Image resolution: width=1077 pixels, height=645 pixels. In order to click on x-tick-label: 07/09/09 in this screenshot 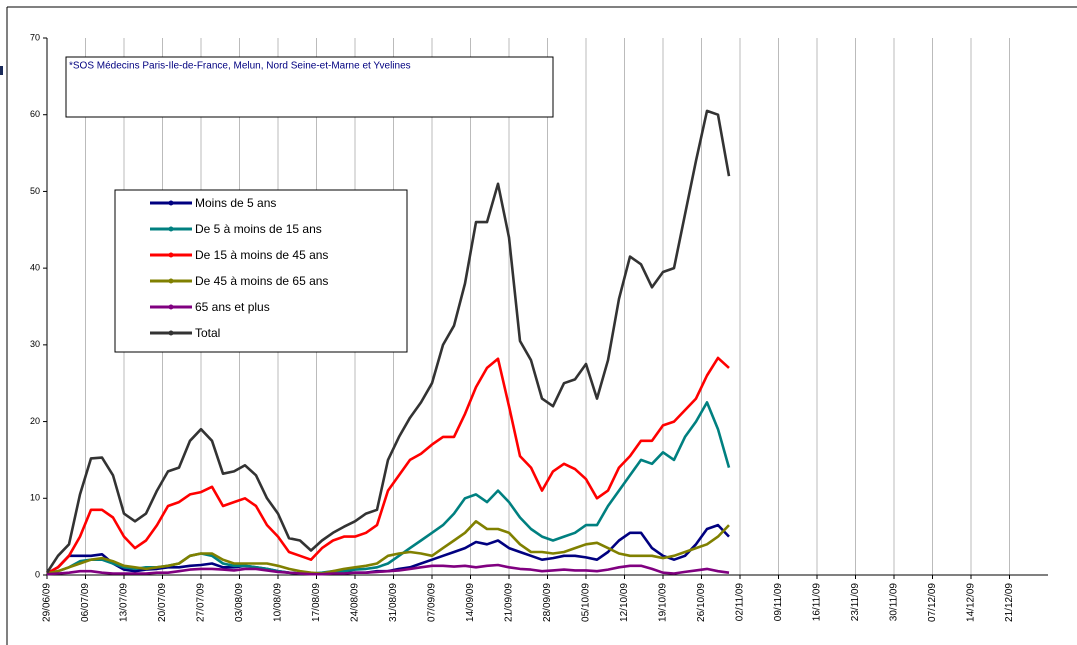, I will do `click(432, 602)`.